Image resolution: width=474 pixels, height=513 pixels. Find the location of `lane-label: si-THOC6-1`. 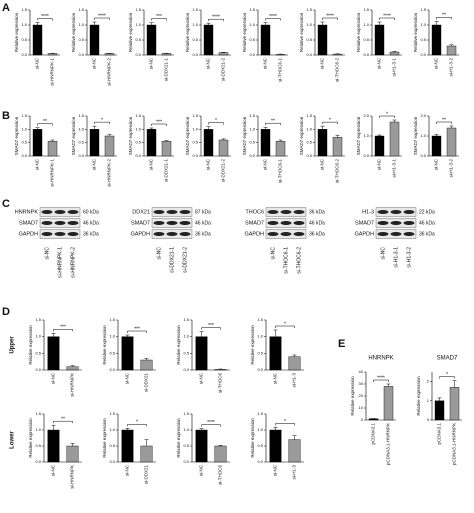

lane-label: si-THOC6-1 is located at coordinates (286, 260).